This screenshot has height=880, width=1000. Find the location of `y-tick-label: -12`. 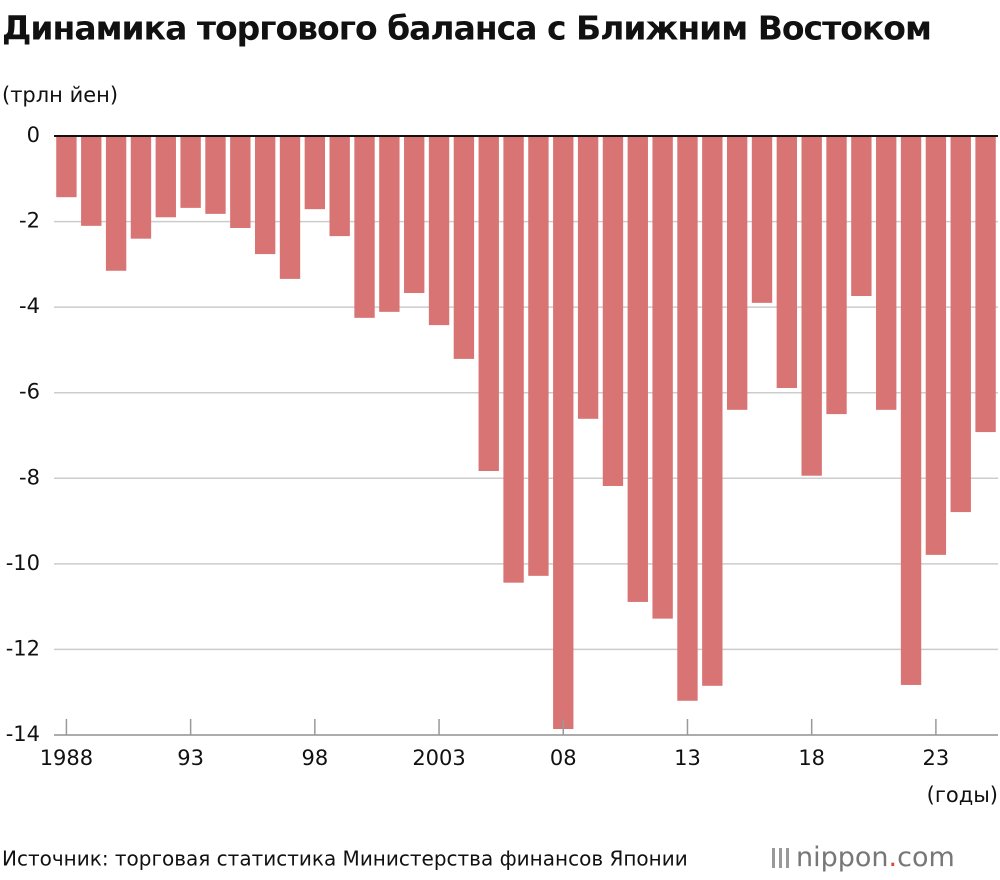

y-tick-label: -12 is located at coordinates (23, 648).